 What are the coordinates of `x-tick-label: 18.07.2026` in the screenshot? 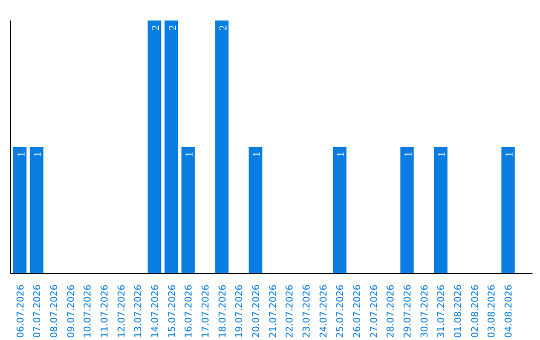 It's located at (222, 311).